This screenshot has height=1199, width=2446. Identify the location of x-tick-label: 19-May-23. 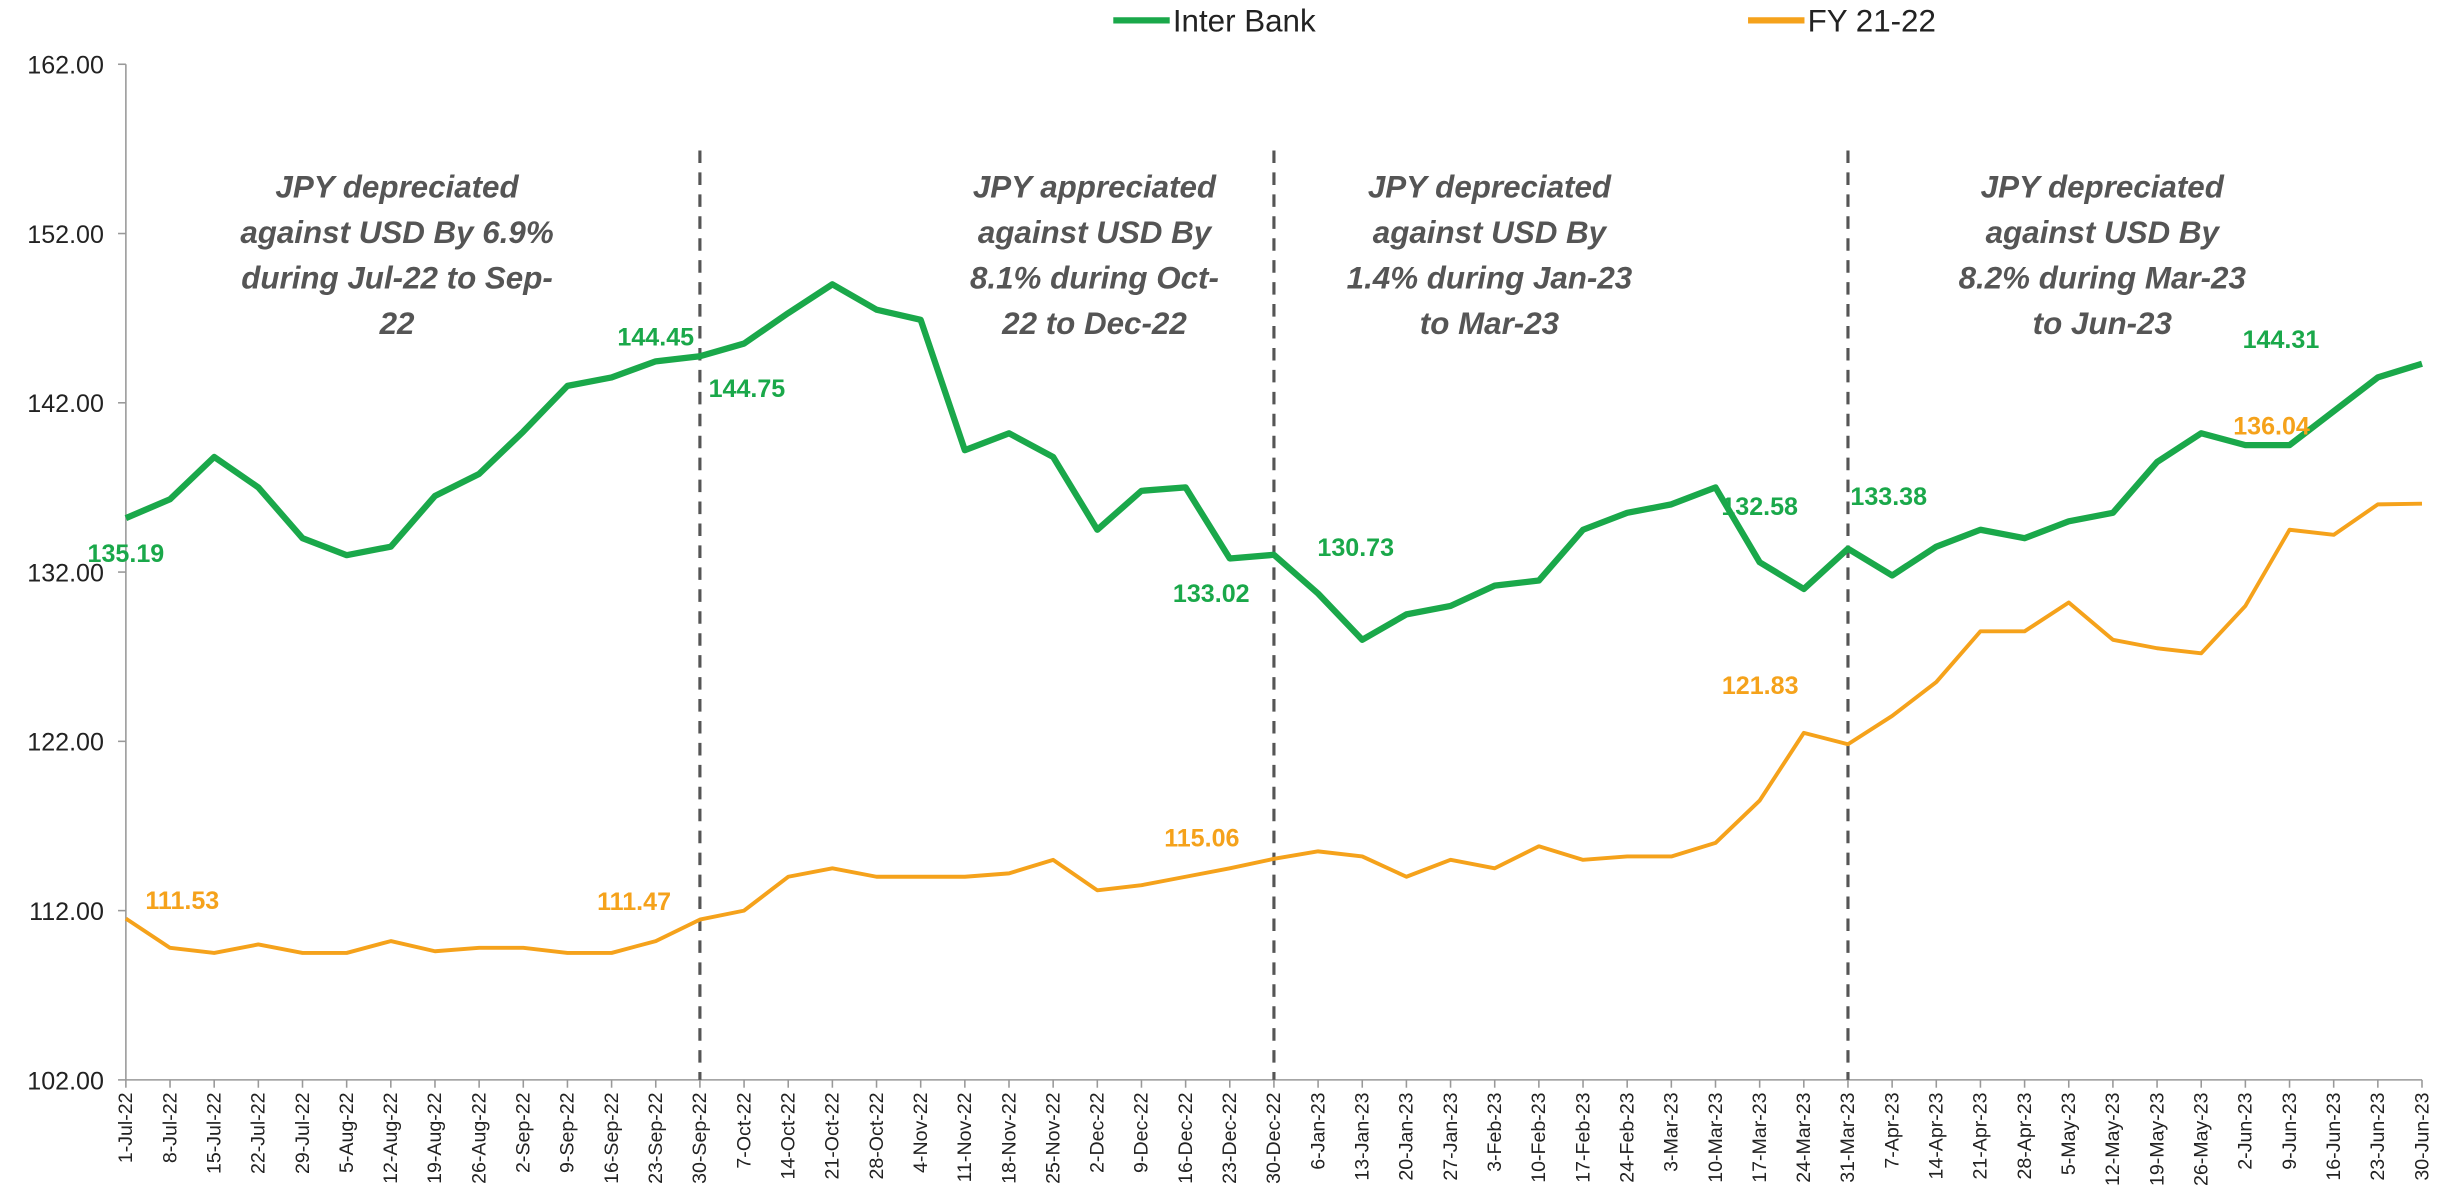
(2157, 1139).